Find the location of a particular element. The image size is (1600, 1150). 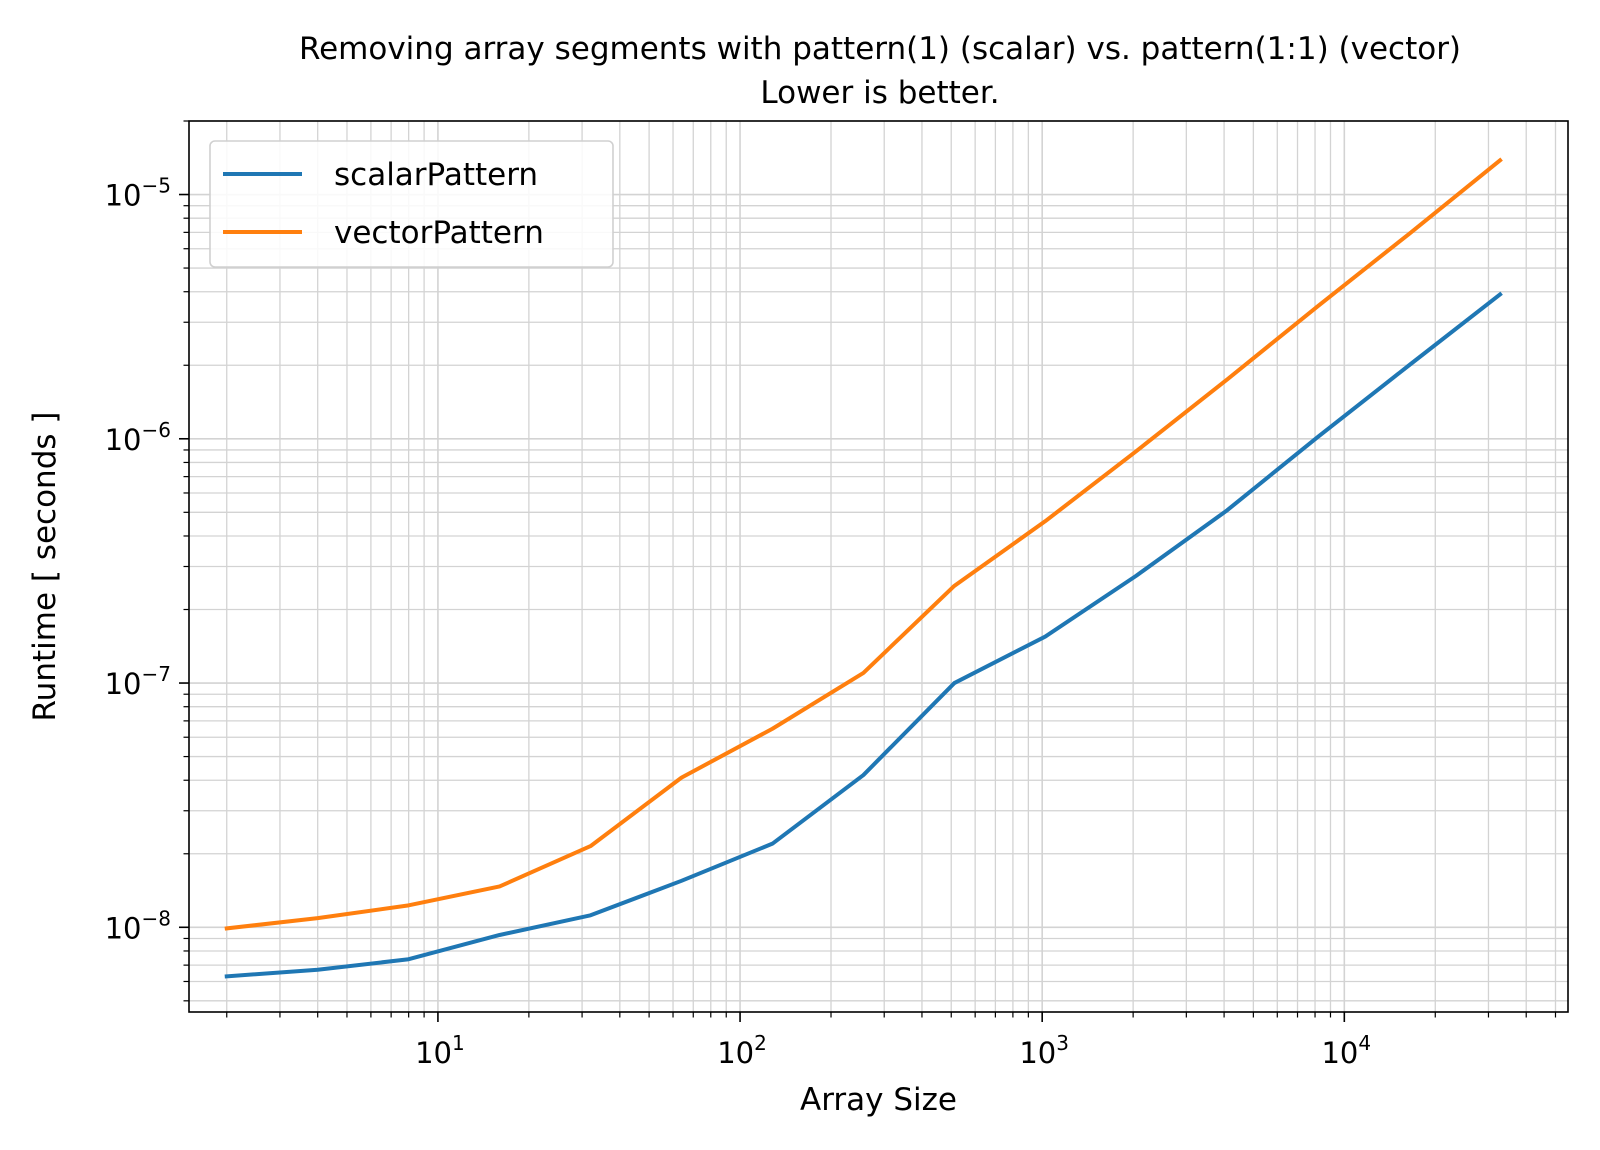

x-axis-label: Array Size is located at coordinates (878, 1100).